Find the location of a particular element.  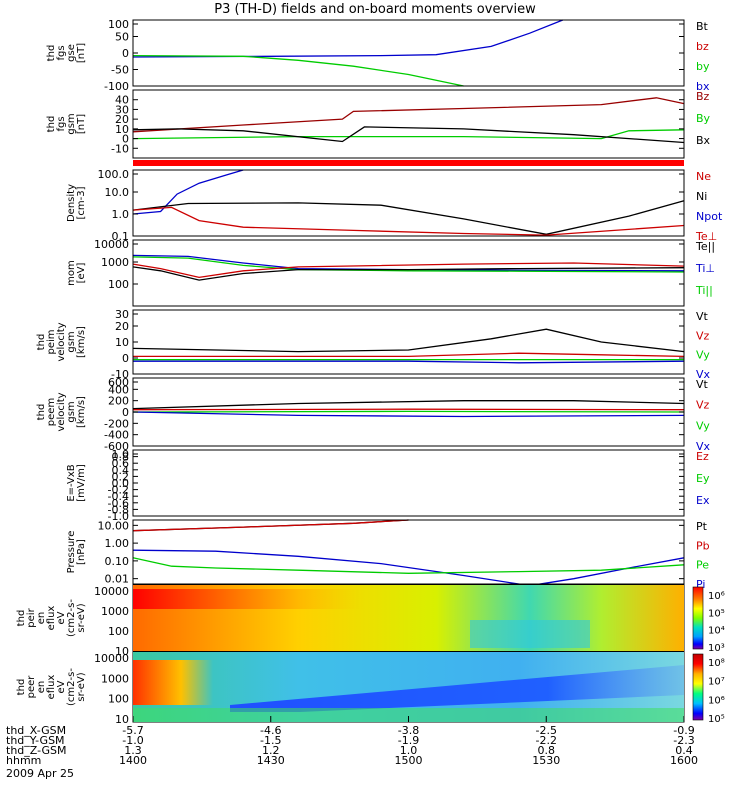

series-line-Vx is located at coordinates (408, 414).